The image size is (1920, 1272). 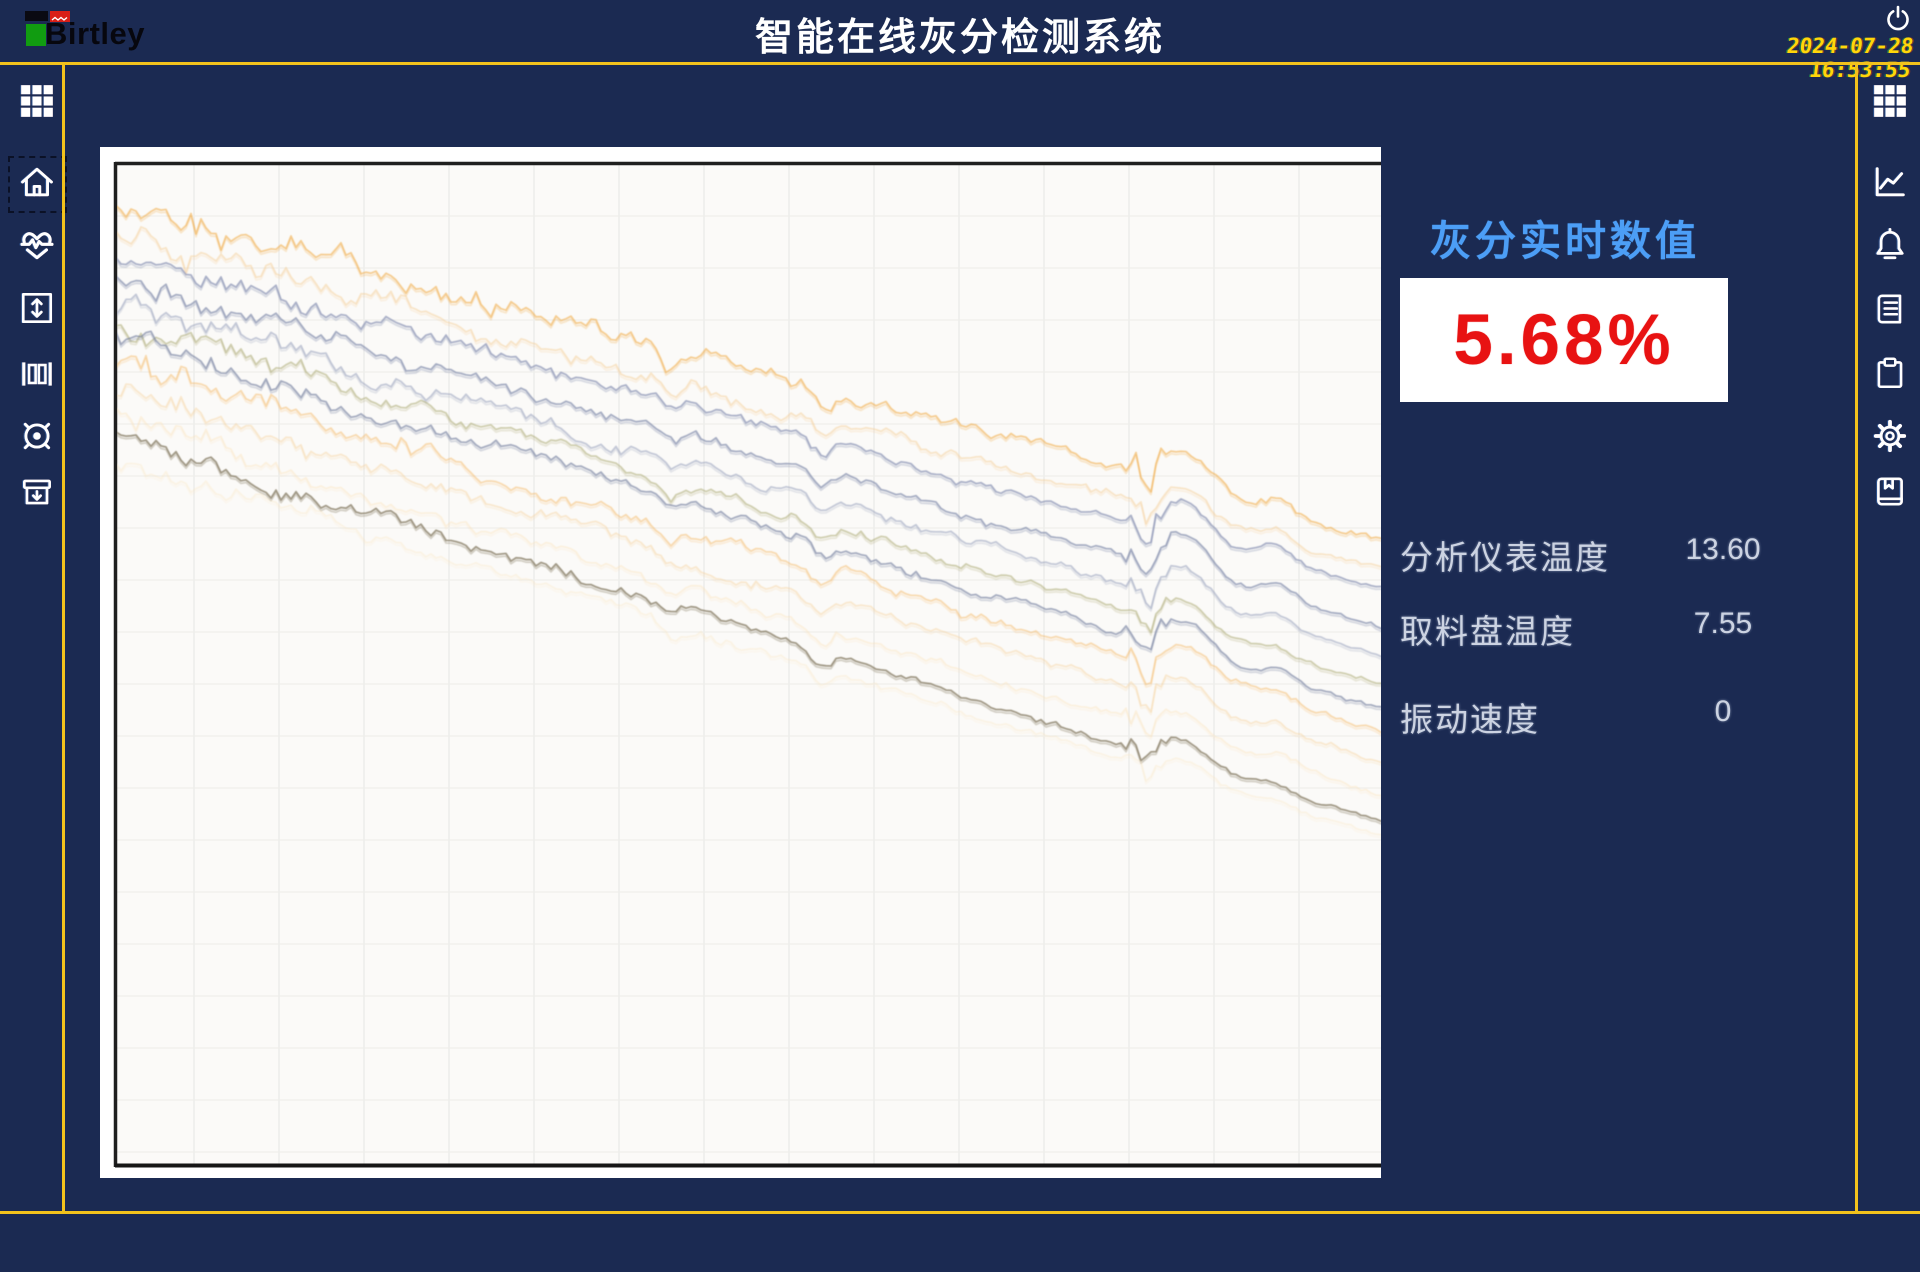 What do you see at coordinates (1505, 557) in the screenshot?
I see `reading-label: 分析仪表温度` at bounding box center [1505, 557].